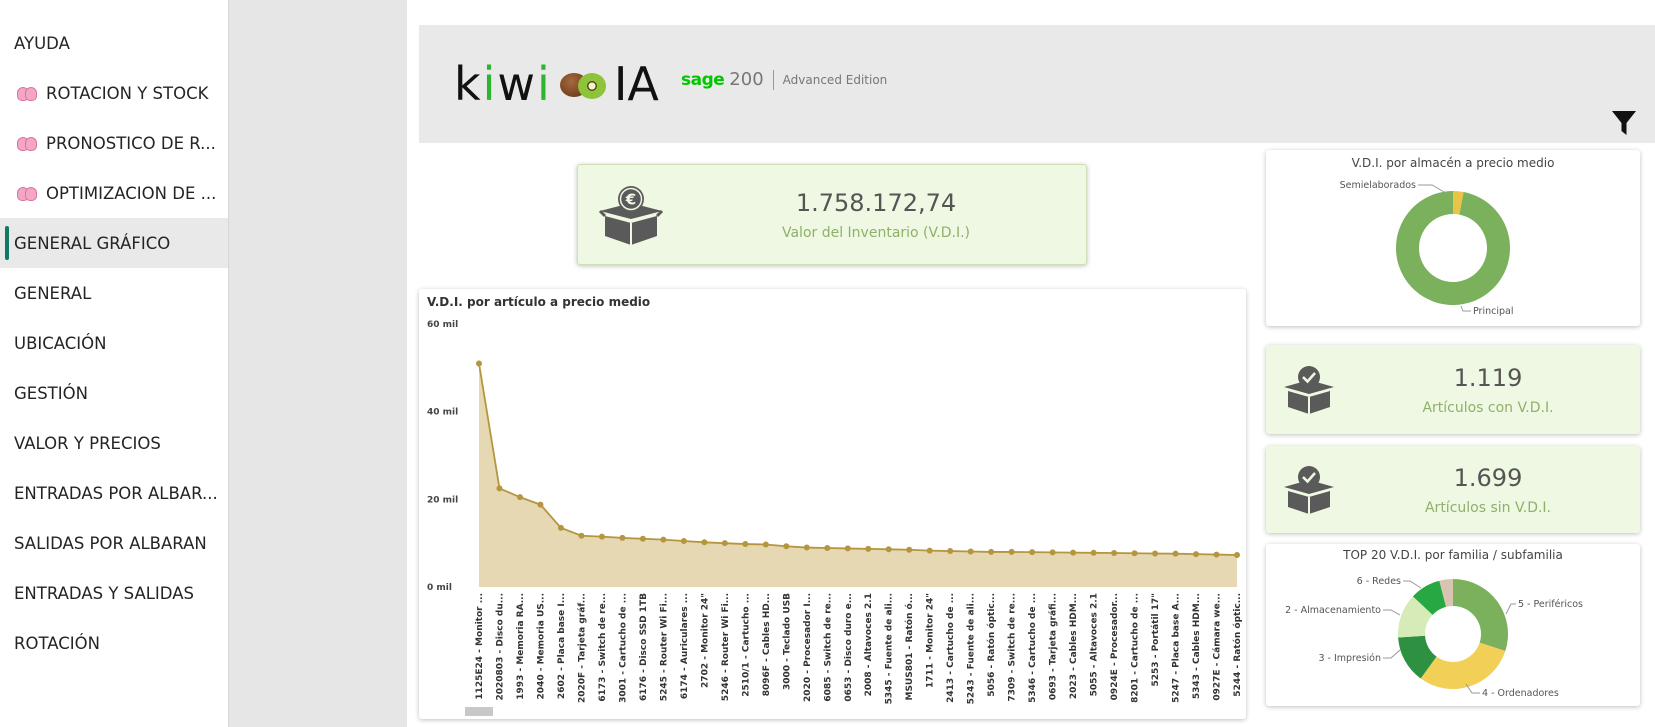  I want to click on plot-area, so click(858, 473).